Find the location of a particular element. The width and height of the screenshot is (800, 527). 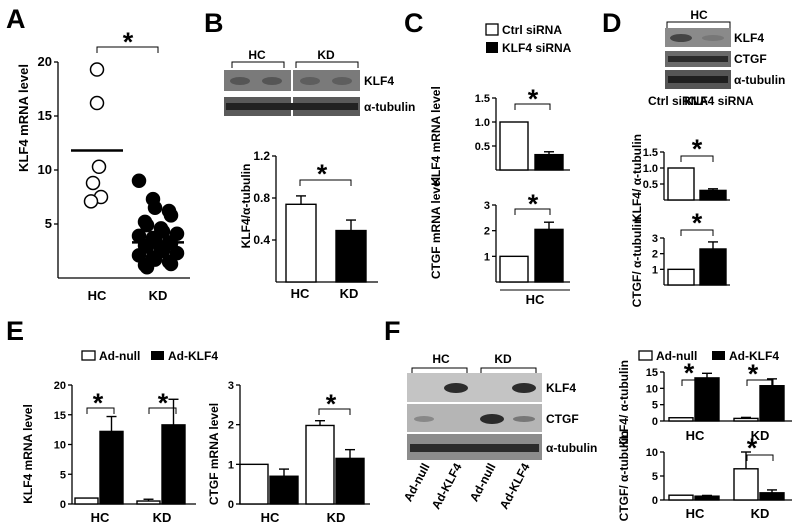

y-tick-label: 10 is located at coordinates (45, 169).